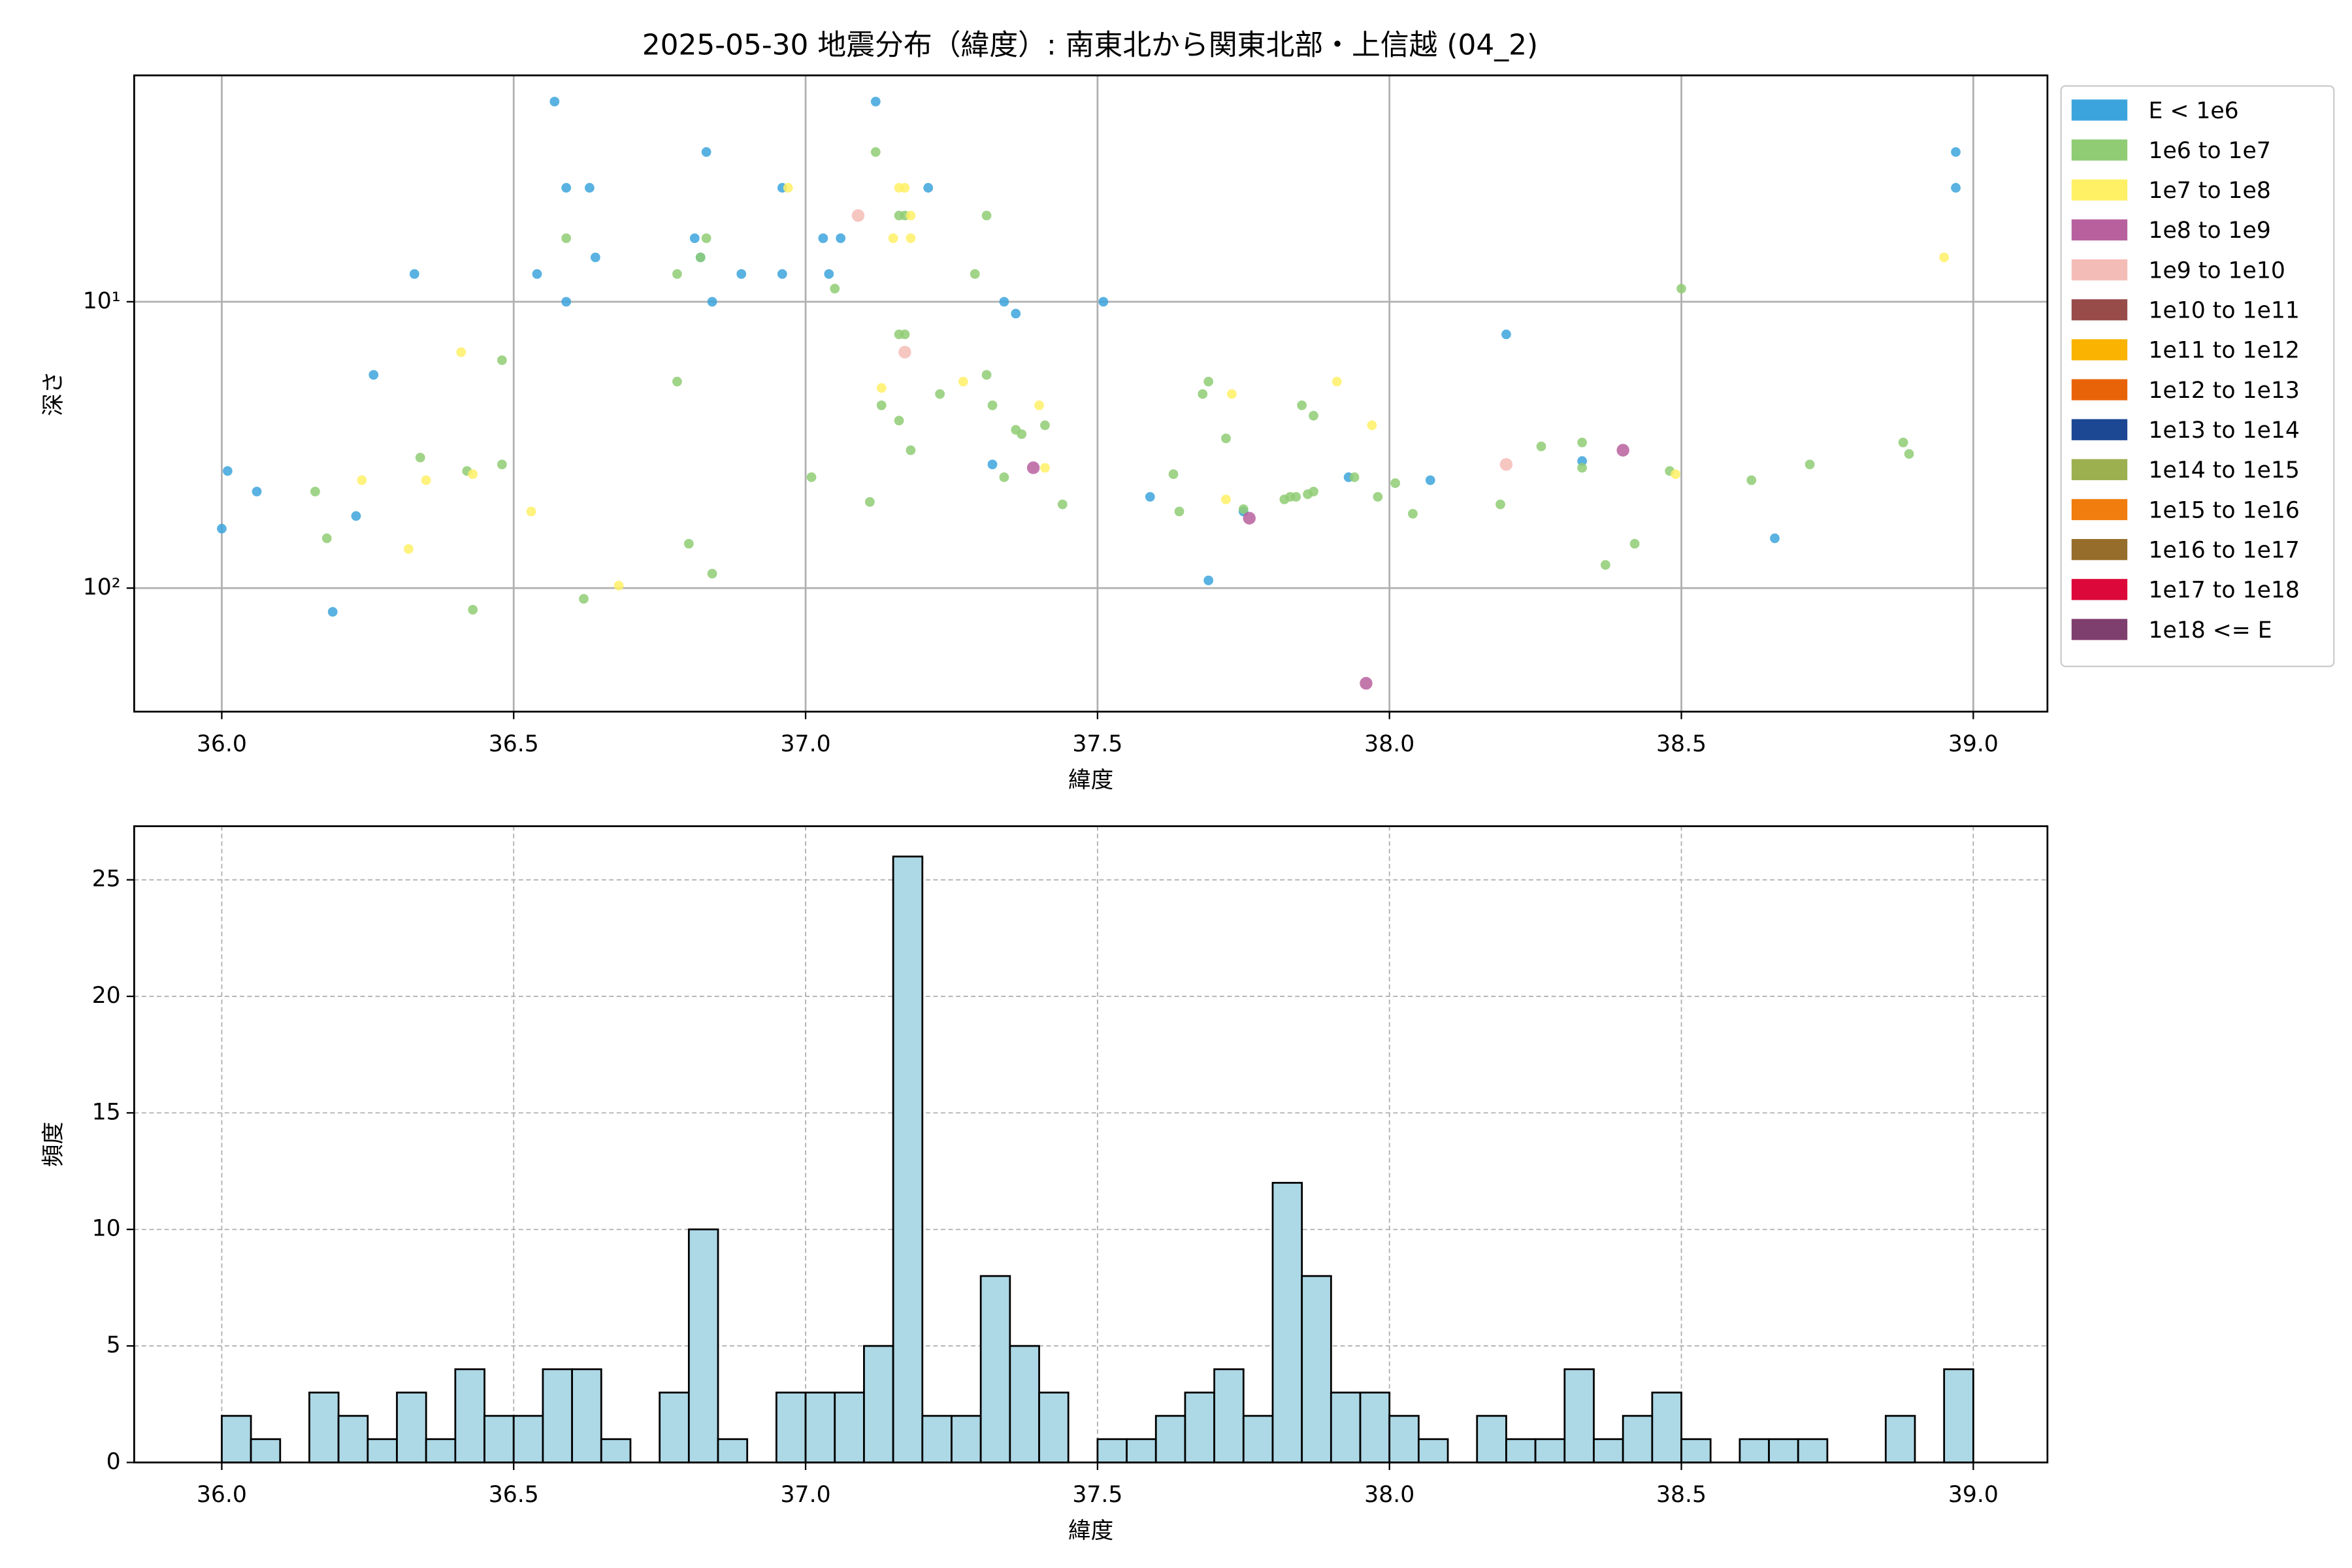  What do you see at coordinates (1973, 1495) in the screenshot?
I see `x-tick-label: 39.0` at bounding box center [1973, 1495].